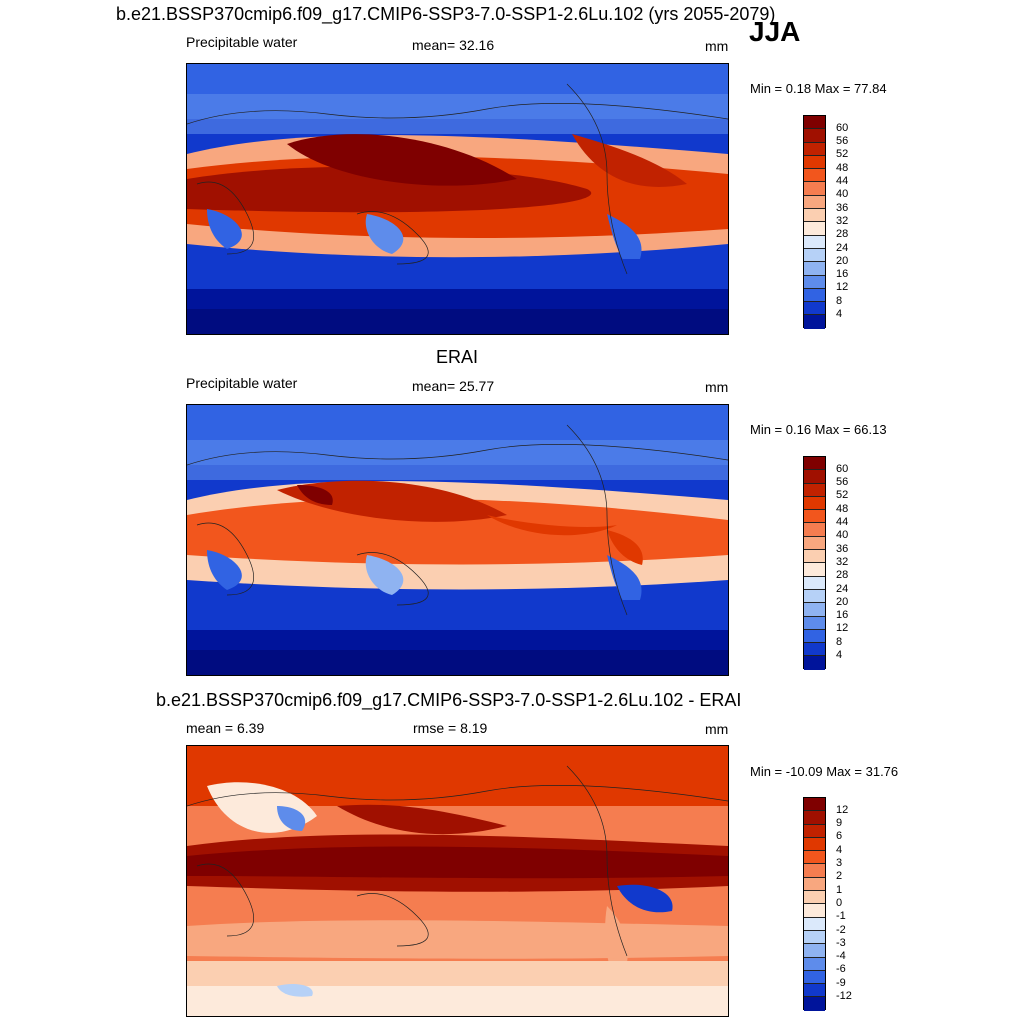  I want to click on colorbar-tick-label: -2, so click(841, 929).